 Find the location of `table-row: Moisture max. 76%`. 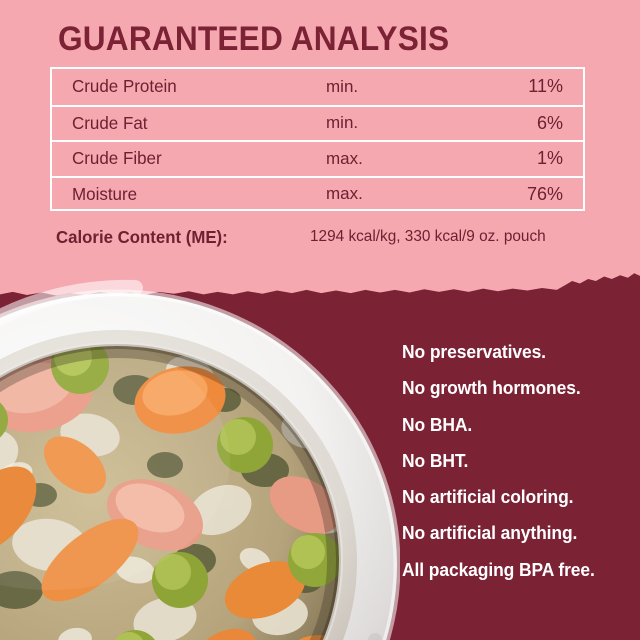

table-row: Moisture max. 76% is located at coordinates (317, 193).